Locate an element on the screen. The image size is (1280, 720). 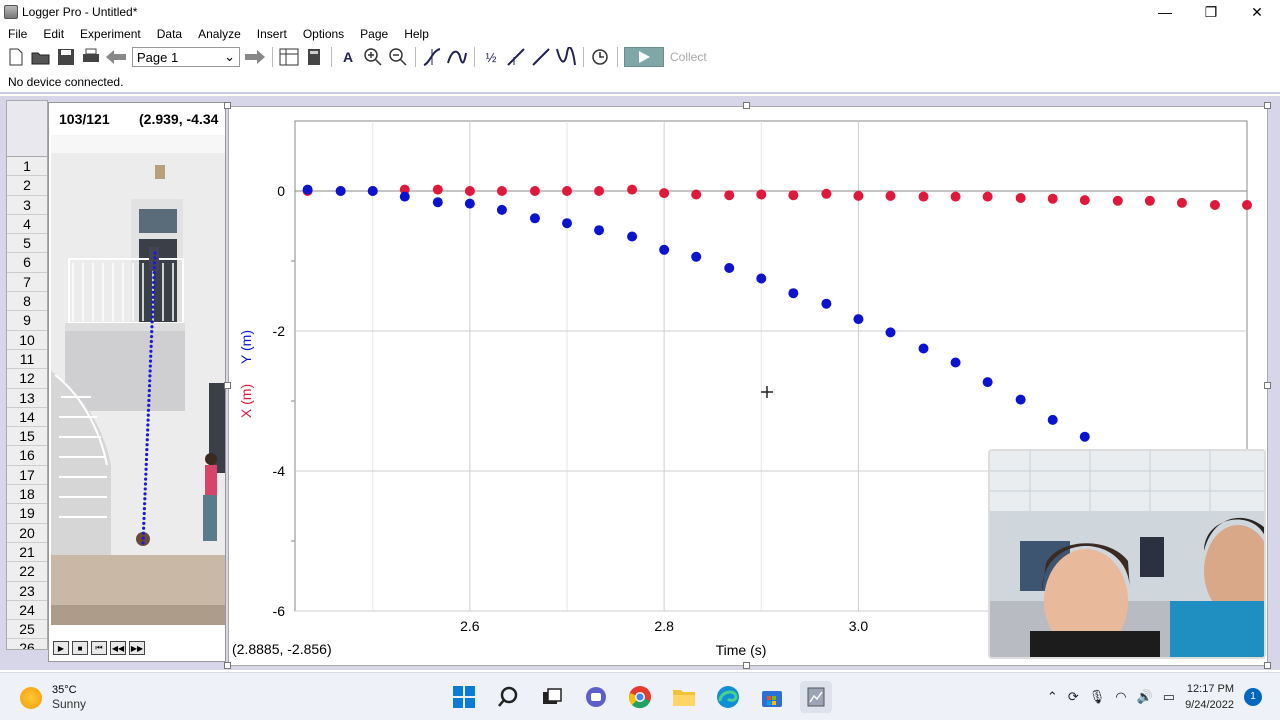
chrome-icon is located at coordinates (640, 697).